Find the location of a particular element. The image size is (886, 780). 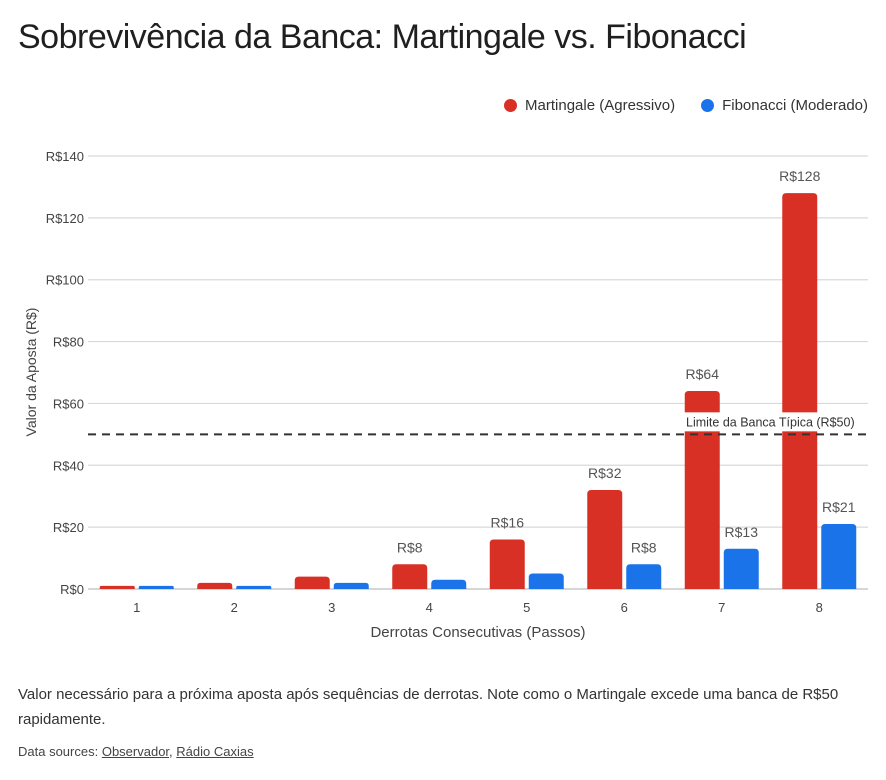

legend-marker-martingale is located at coordinates (511, 105).